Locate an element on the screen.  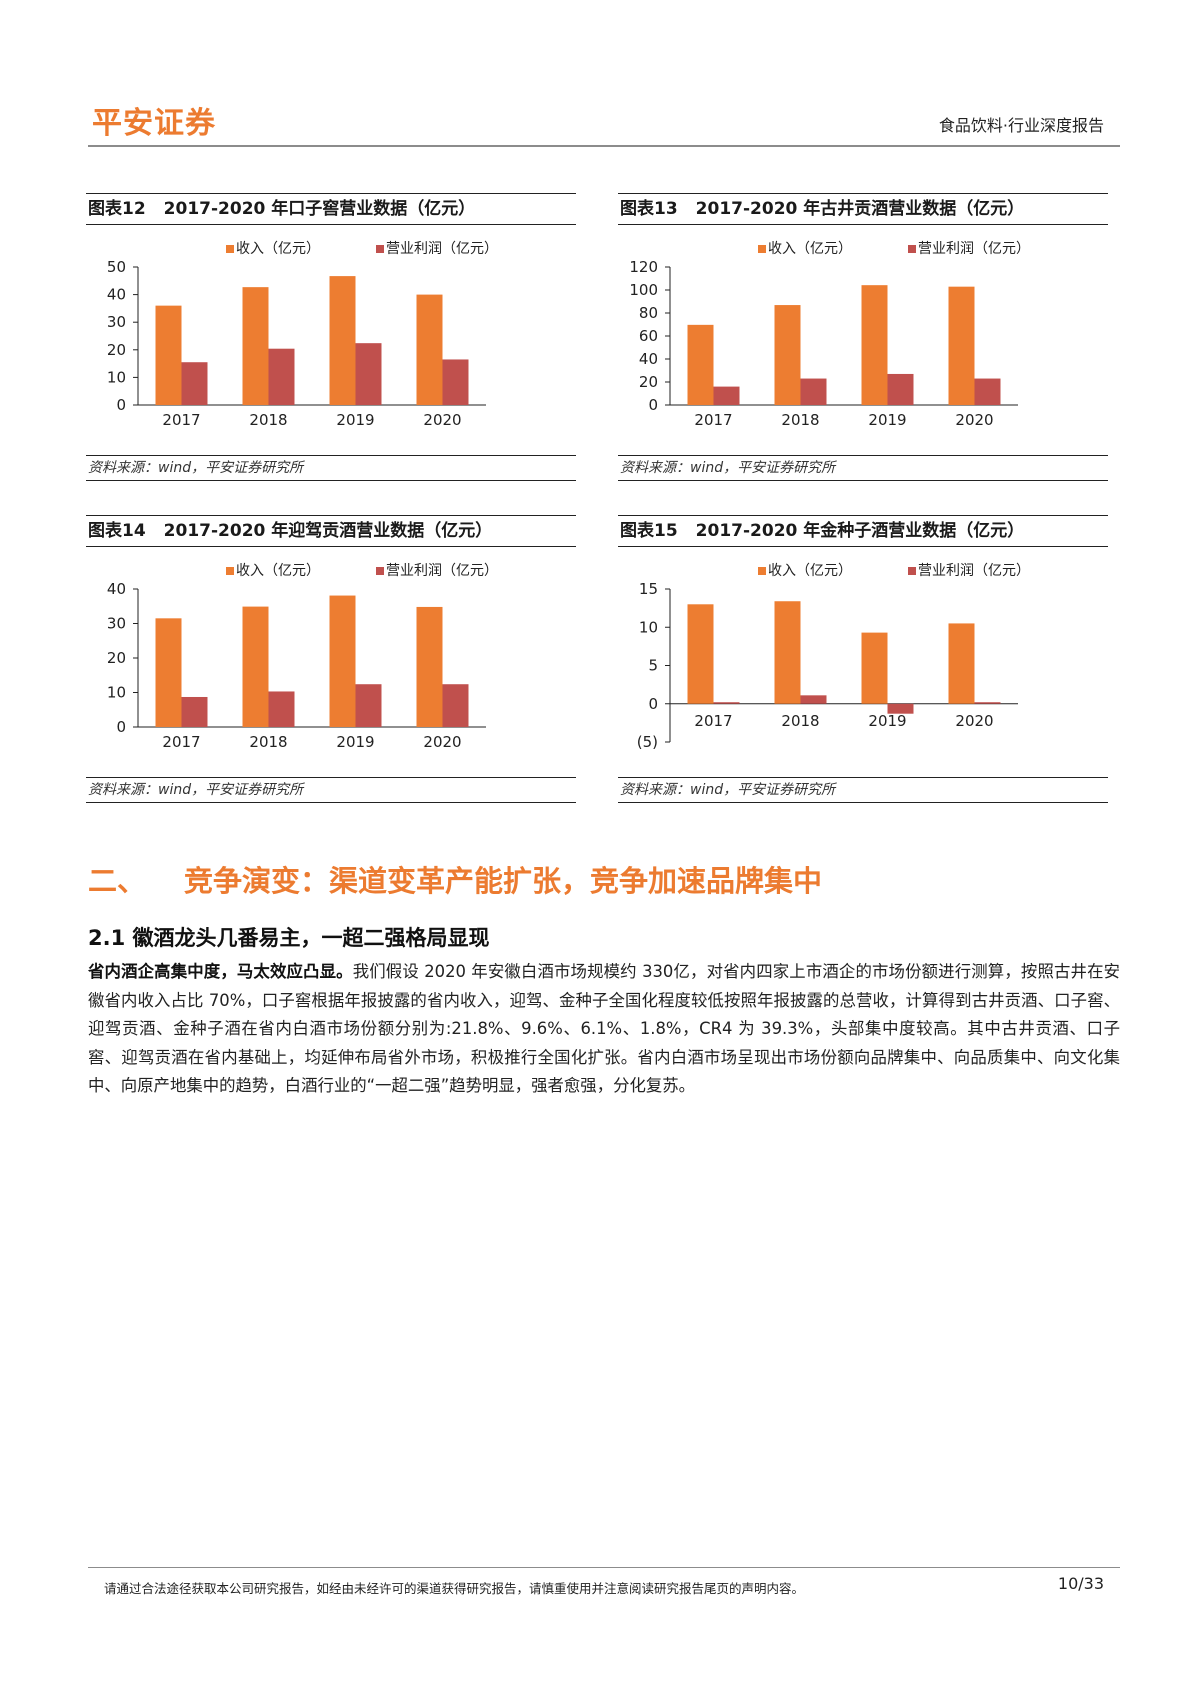
y-tick-label: 15 is located at coordinates (648, 589).